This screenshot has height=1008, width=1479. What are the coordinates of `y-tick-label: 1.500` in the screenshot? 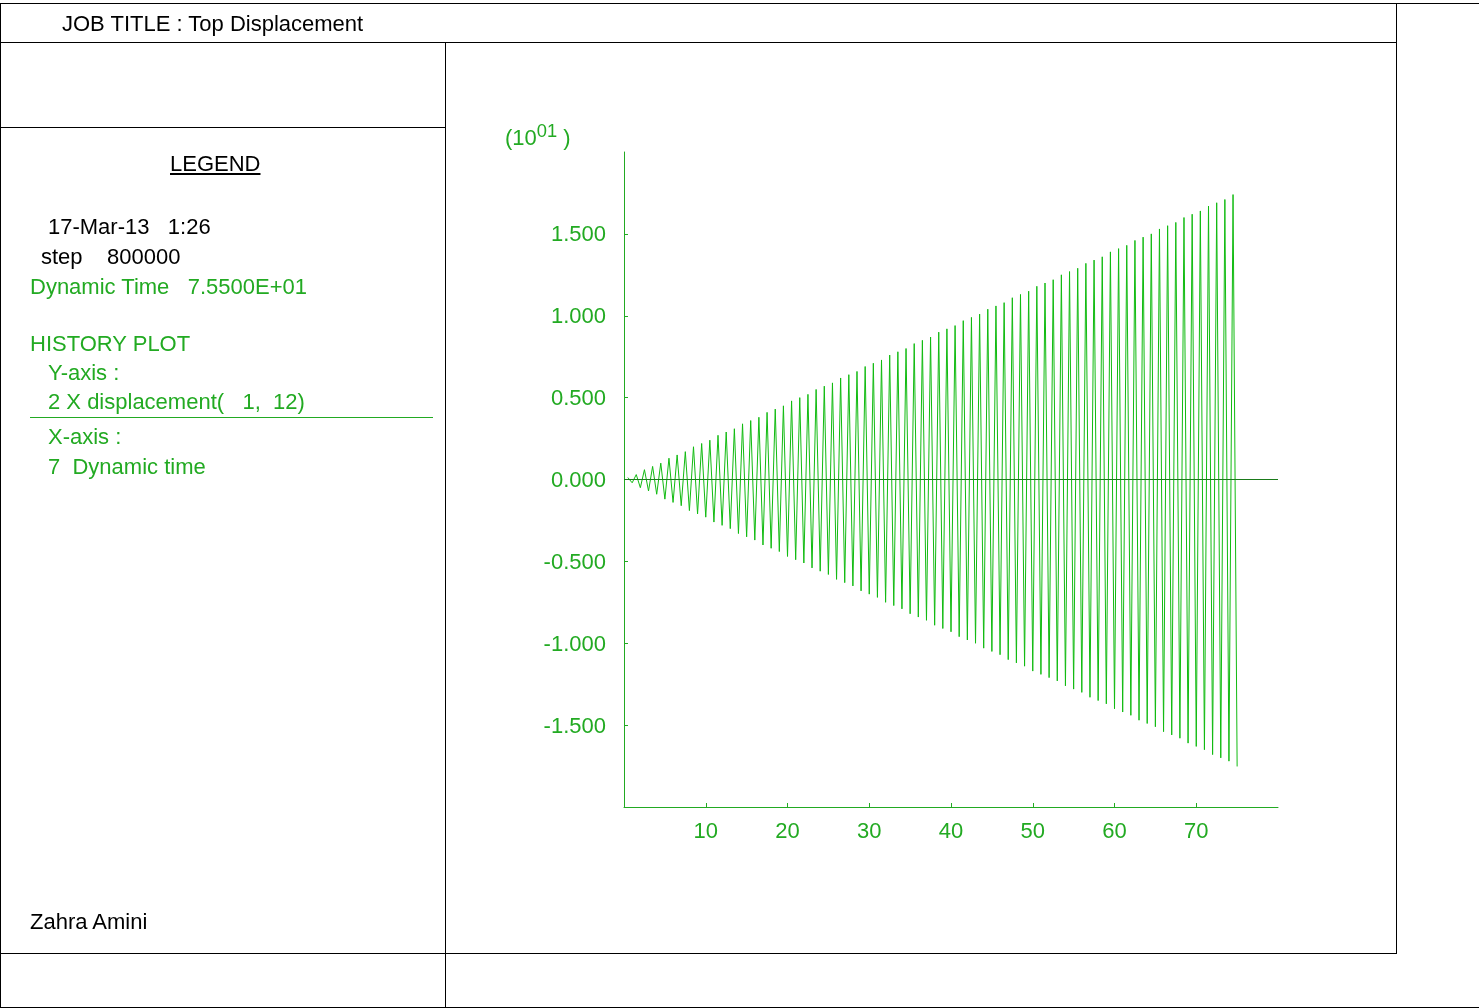 It's located at (578, 234).